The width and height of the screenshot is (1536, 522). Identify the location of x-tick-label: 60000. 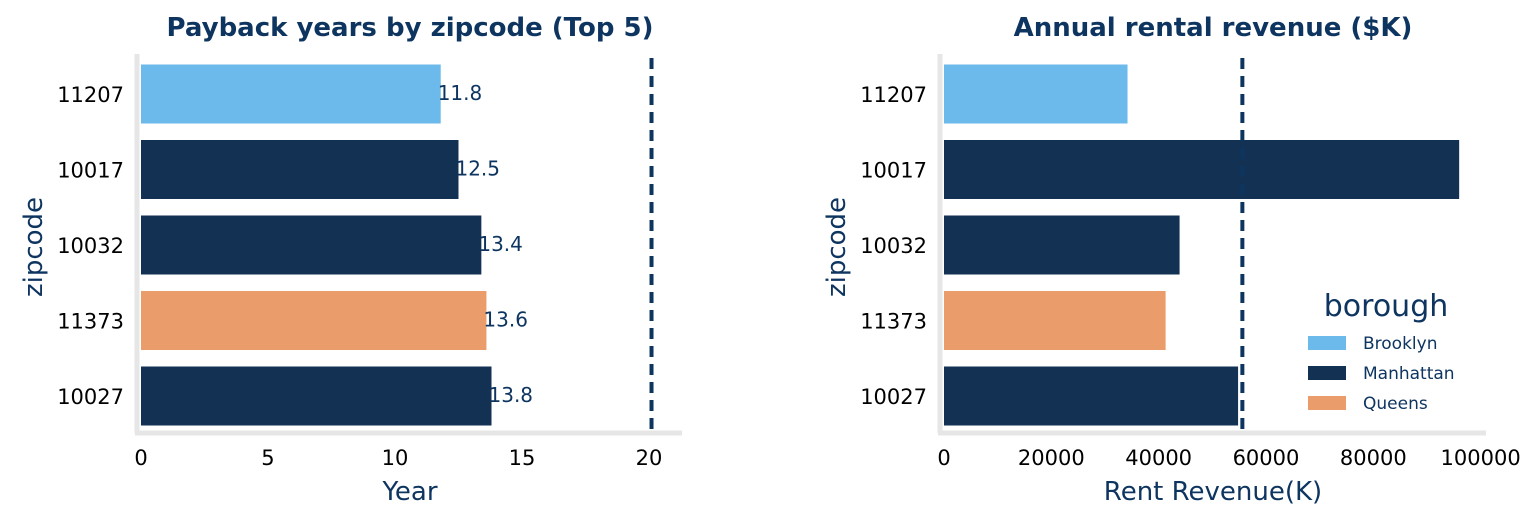
(1266, 458).